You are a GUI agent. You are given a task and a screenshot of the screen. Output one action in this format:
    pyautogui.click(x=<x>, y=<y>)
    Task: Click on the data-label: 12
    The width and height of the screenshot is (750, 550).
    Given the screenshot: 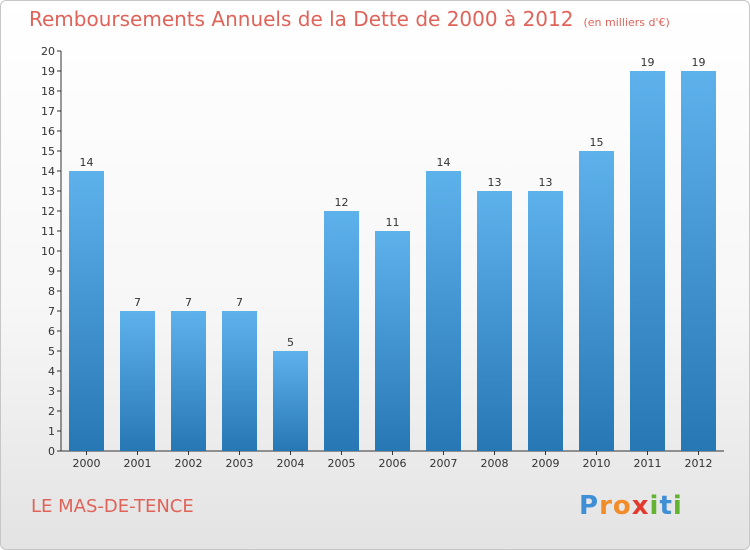 What is the action you would take?
    pyautogui.click(x=342, y=202)
    